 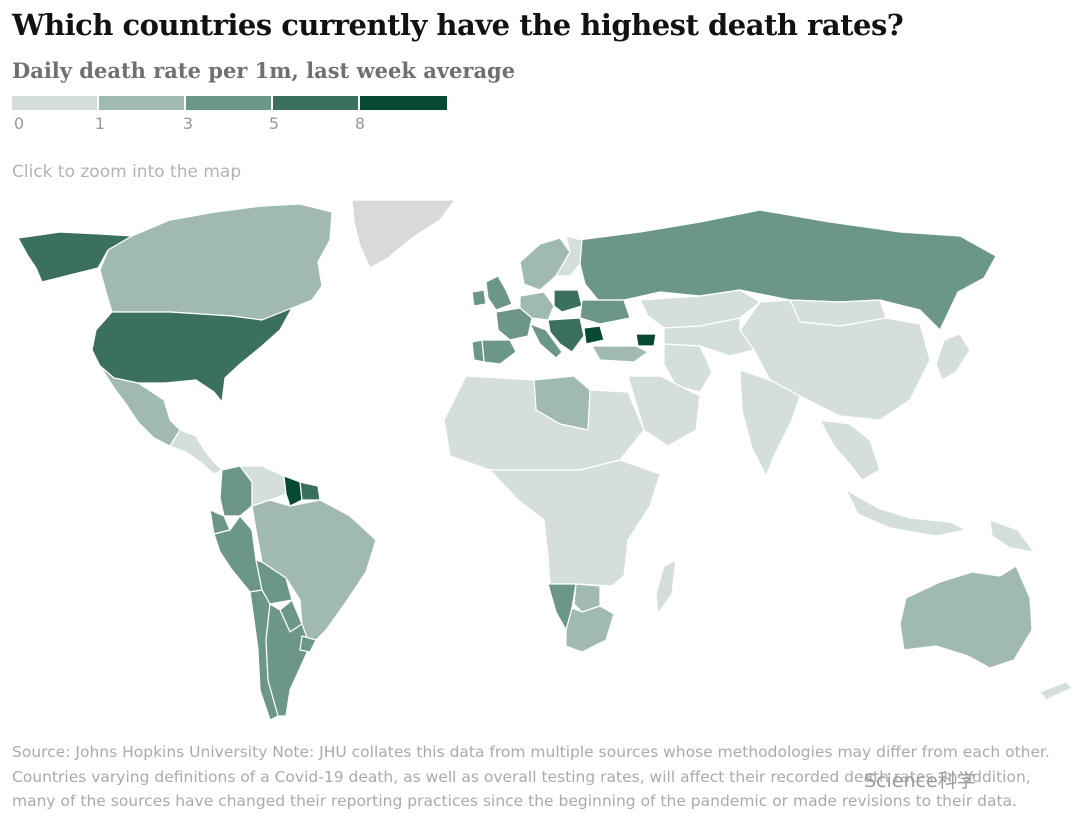 I want to click on watermark: Science科学, so click(x=920, y=781).